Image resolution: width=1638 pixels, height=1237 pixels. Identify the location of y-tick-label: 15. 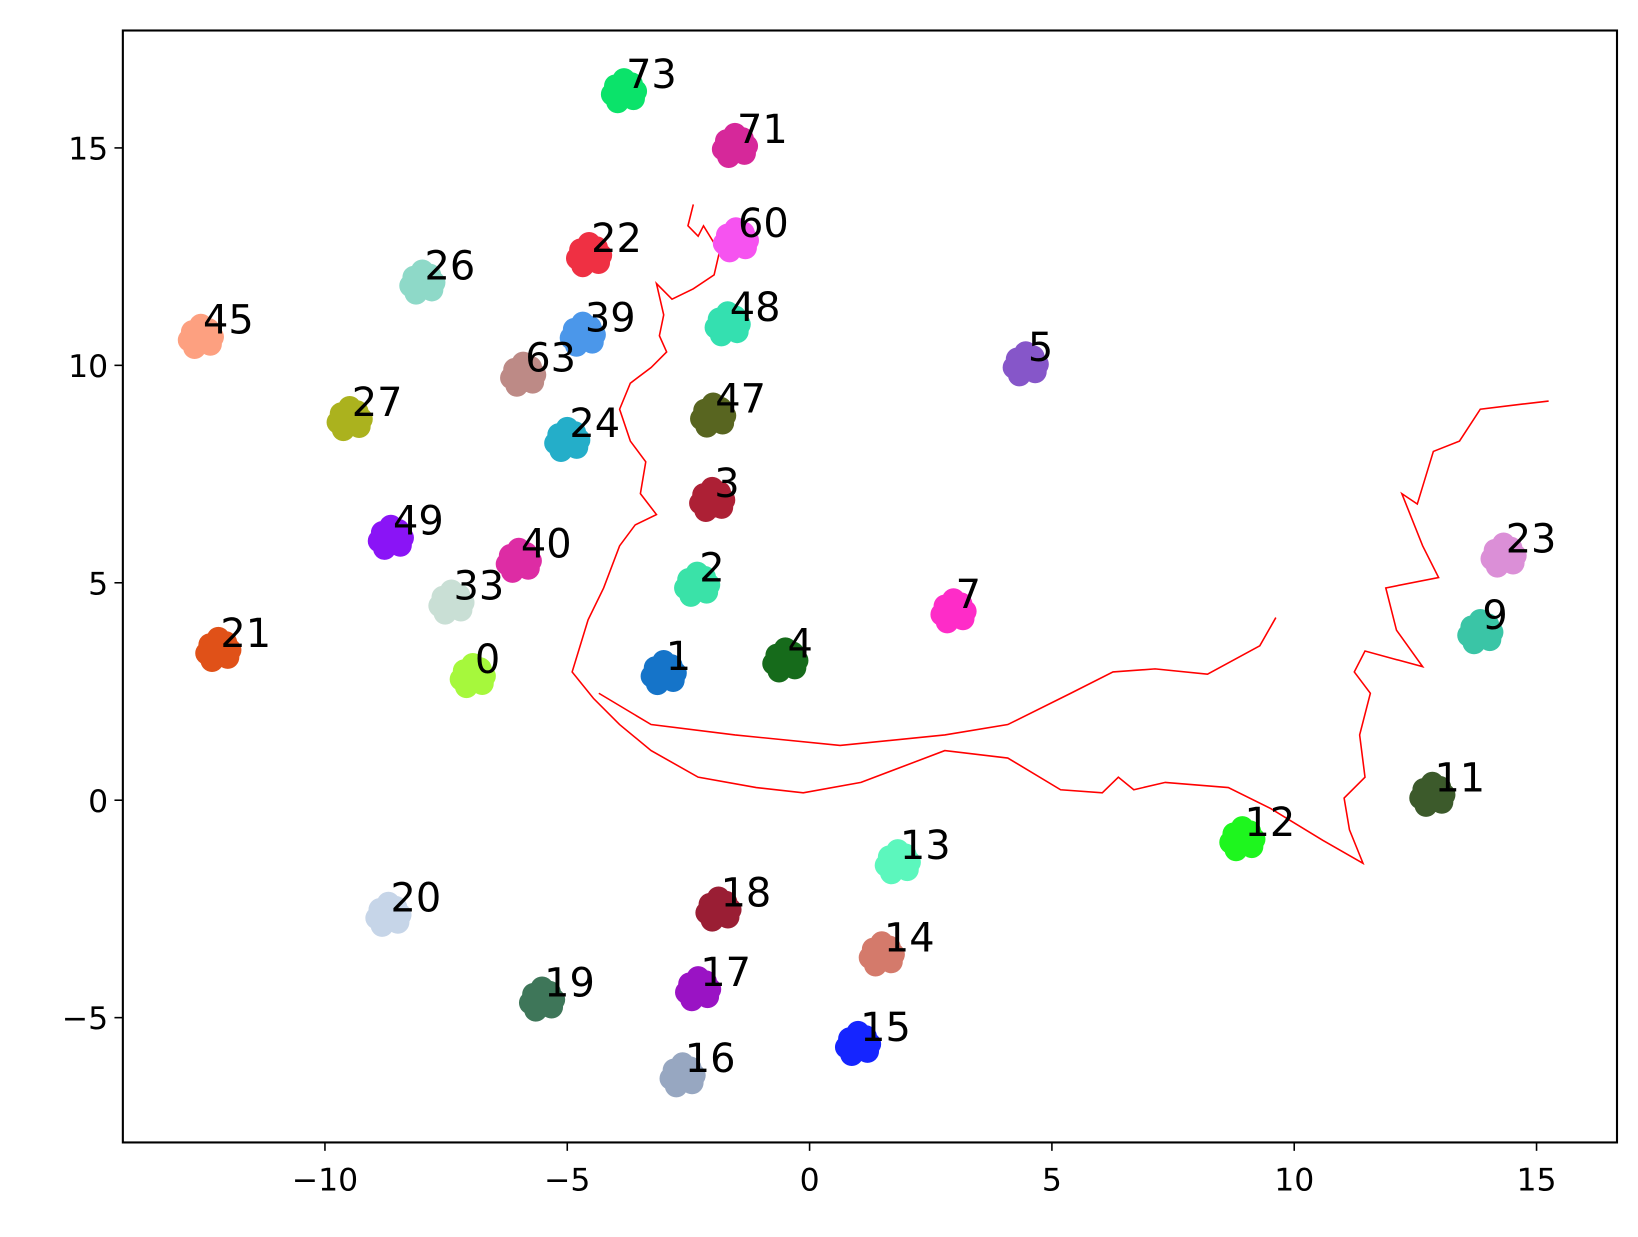
(88, 149).